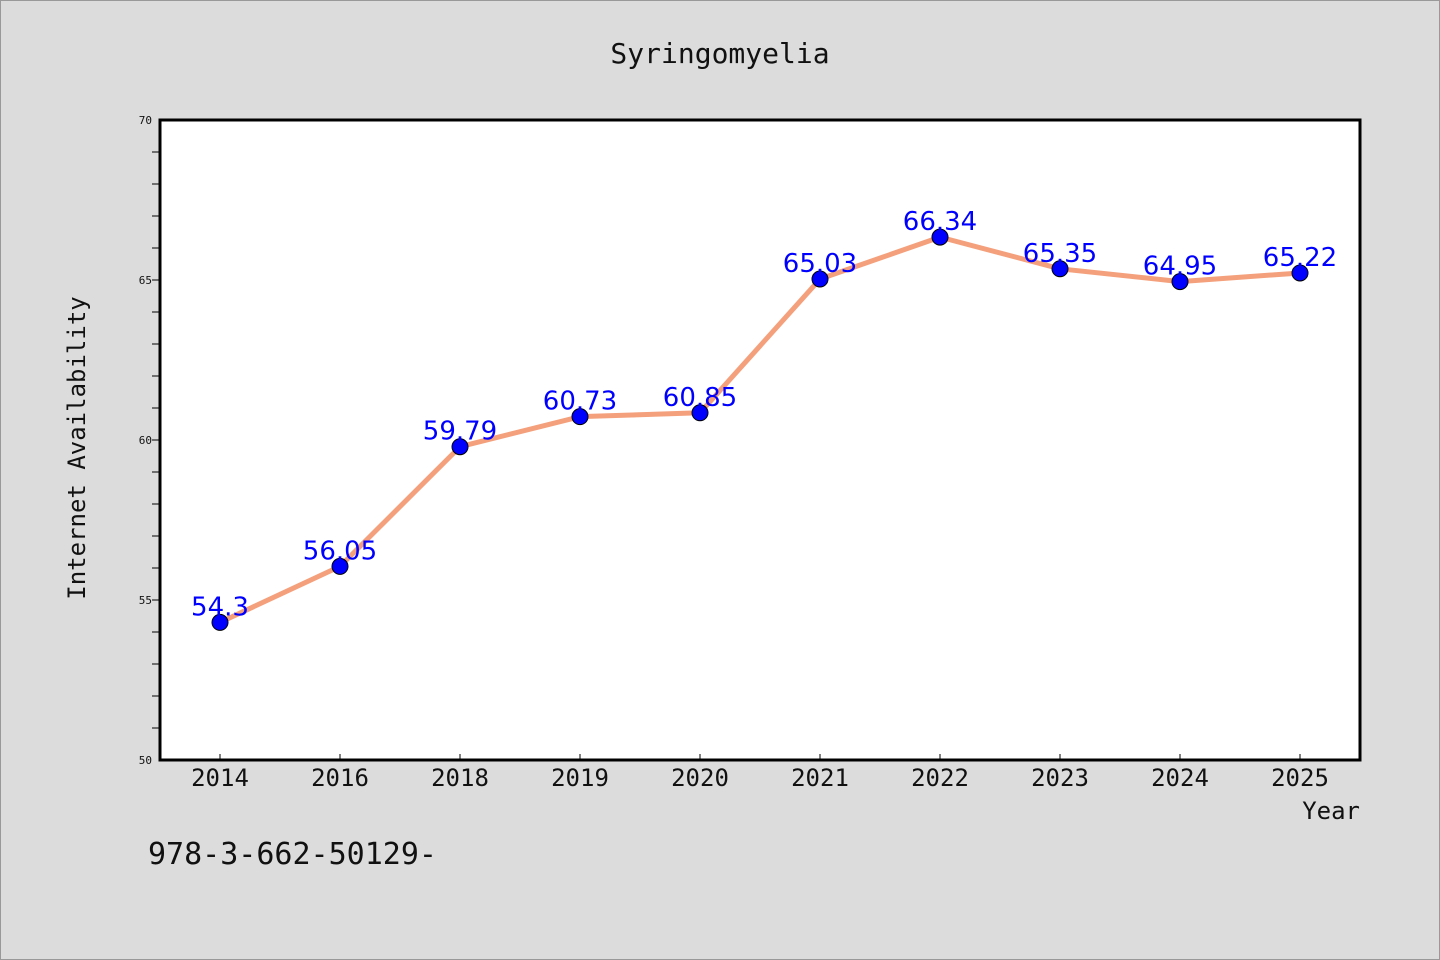 Image resolution: width=1440 pixels, height=960 pixels. I want to click on x-tick-label: 2023, so click(1060, 778).